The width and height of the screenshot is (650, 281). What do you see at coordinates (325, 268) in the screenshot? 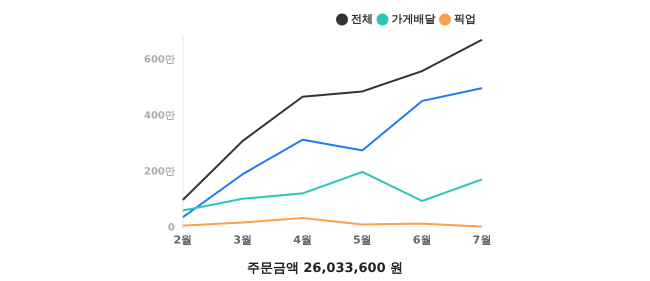
I see `text: 주문금액 26,033,600 원` at bounding box center [325, 268].